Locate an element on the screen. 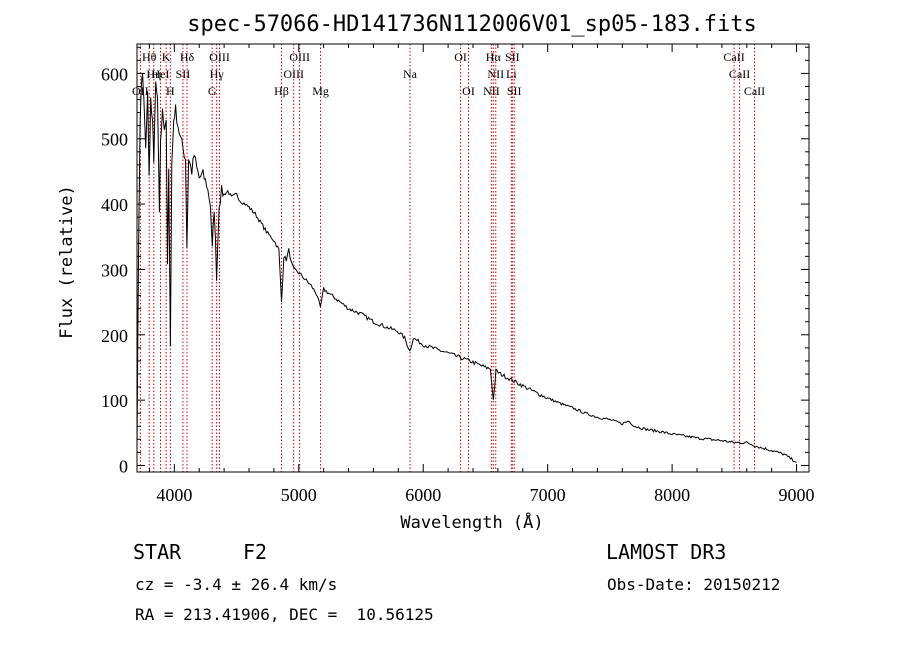  x-axis-label: Wavelength (Å) is located at coordinates (471, 522).